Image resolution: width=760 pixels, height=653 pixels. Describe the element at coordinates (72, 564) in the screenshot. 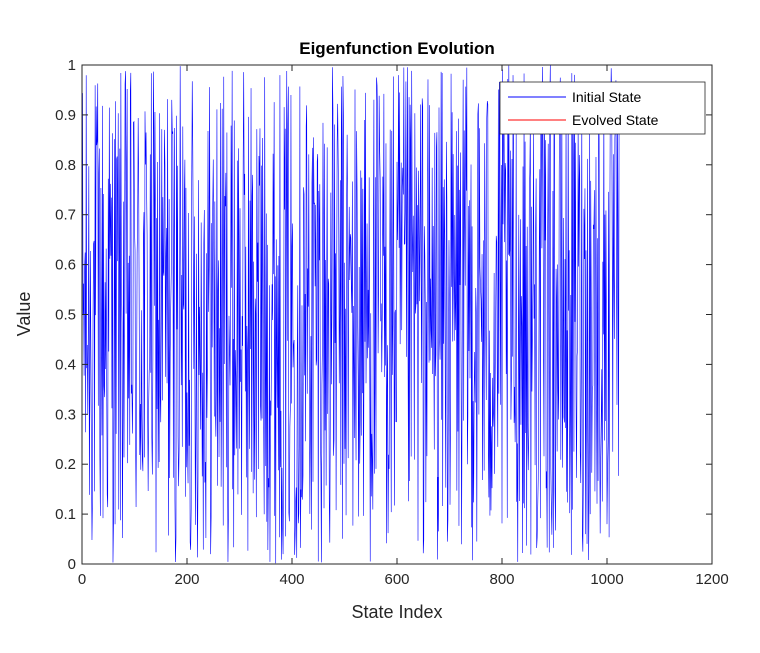

I see `y-tick-label: 0` at that location.